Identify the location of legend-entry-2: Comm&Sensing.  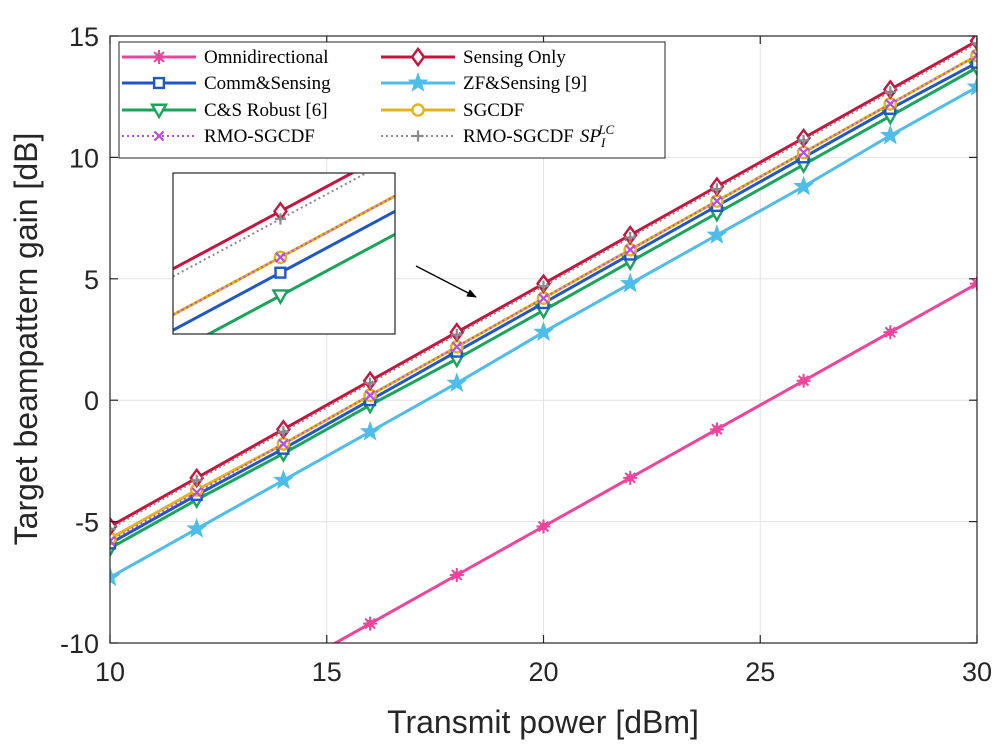
(226, 83).